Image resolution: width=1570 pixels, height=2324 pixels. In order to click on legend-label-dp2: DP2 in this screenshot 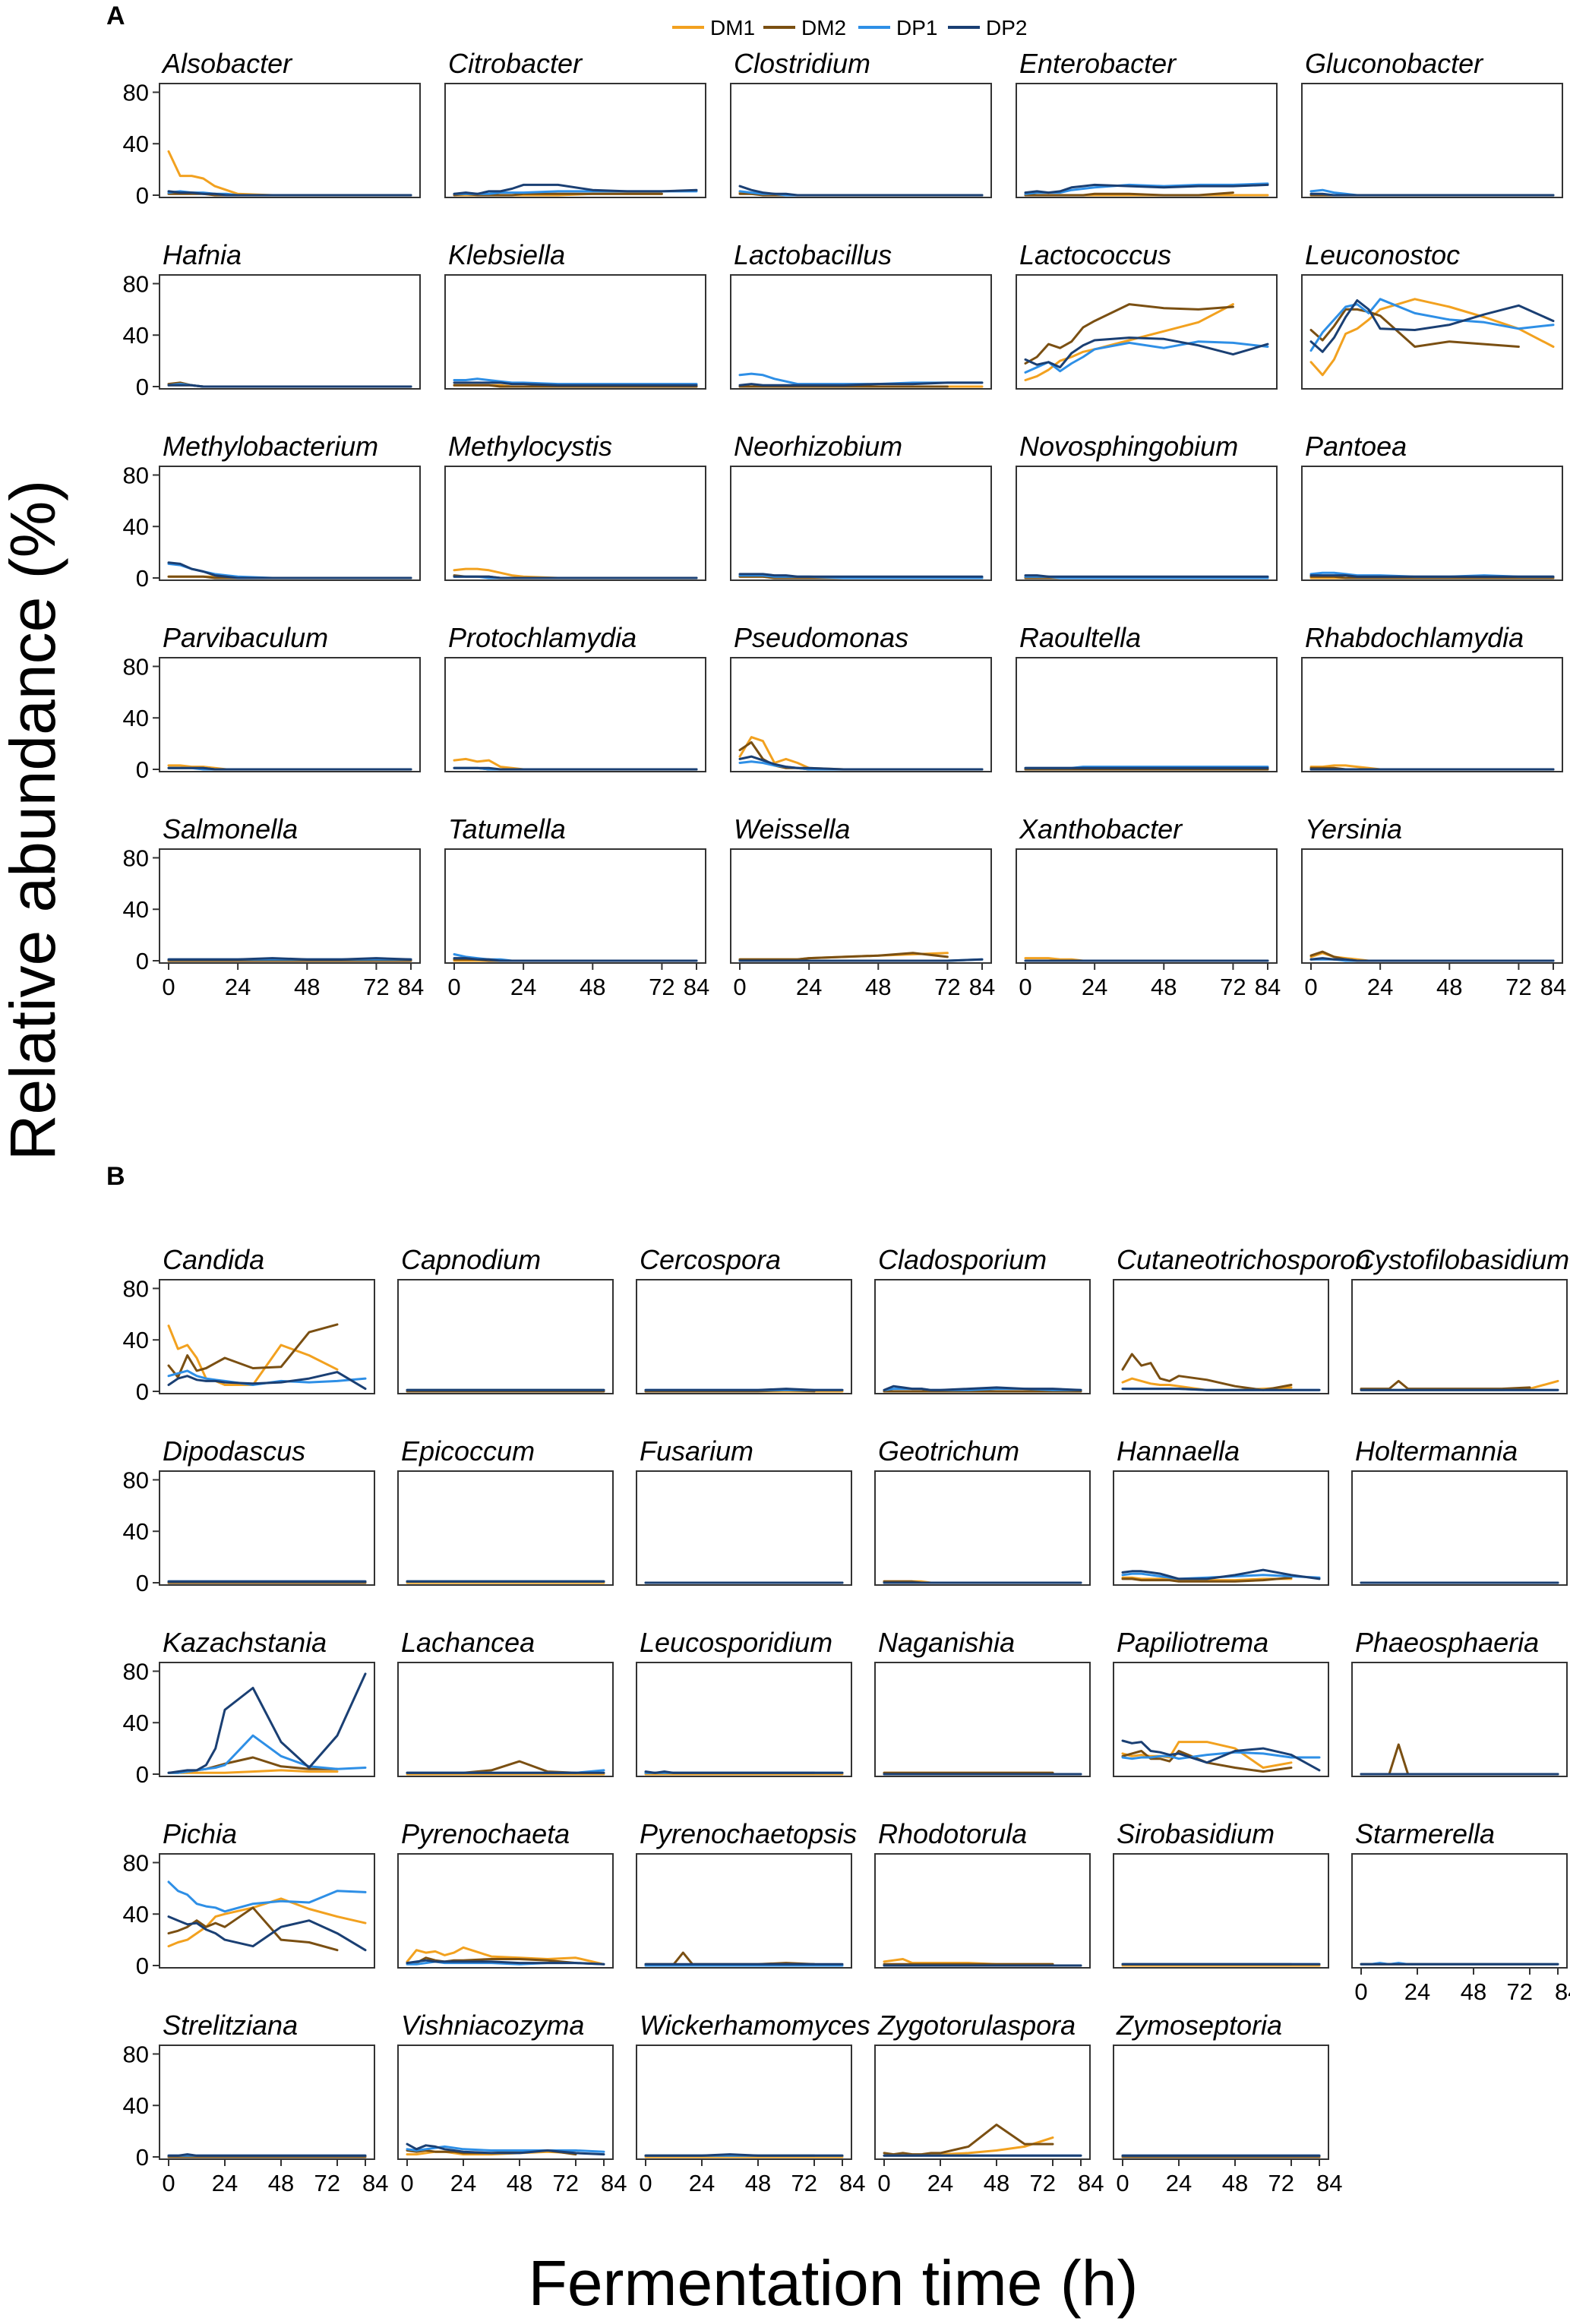, I will do `click(1006, 28)`.